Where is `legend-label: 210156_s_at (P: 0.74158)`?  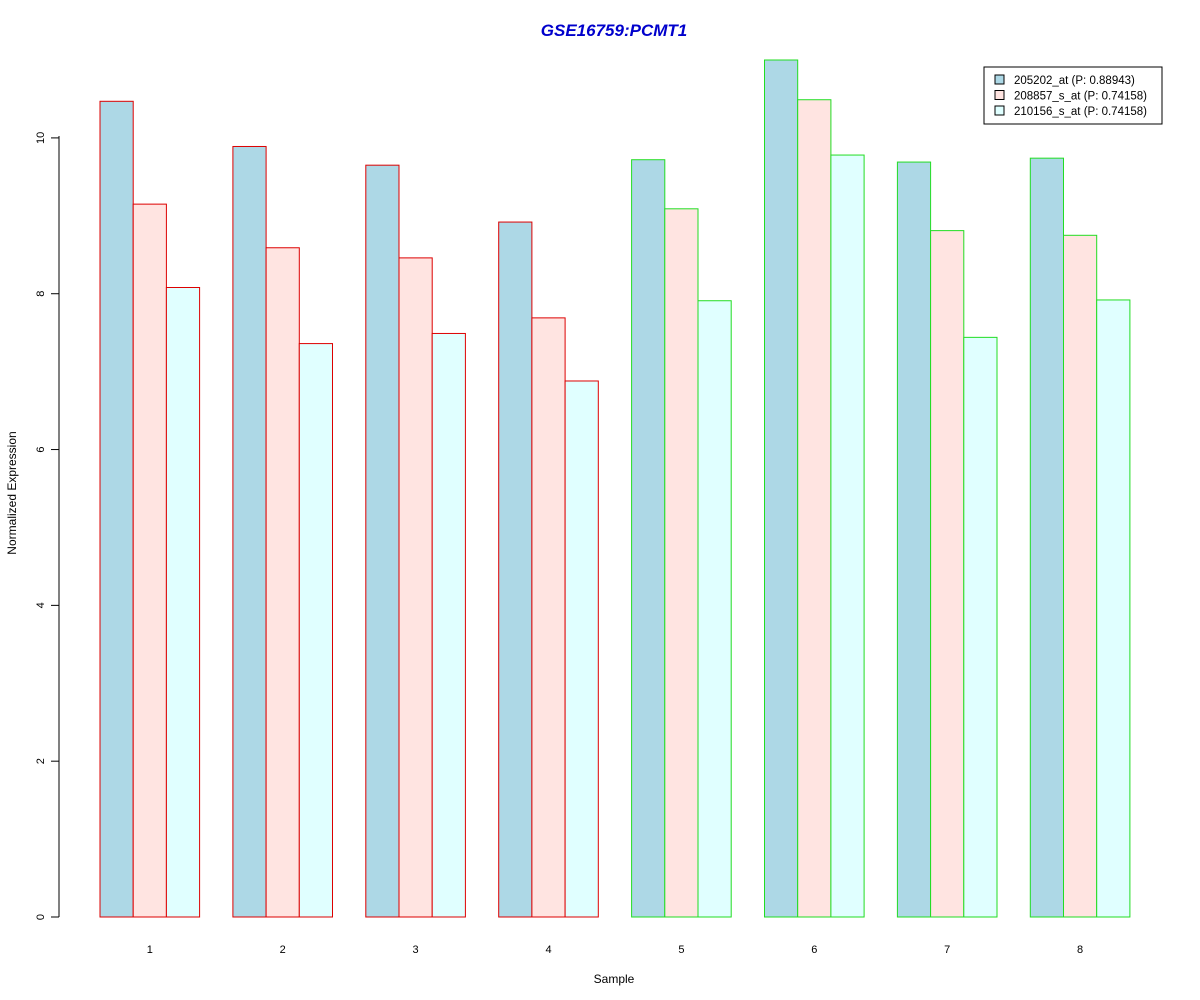
legend-label: 210156_s_at (P: 0.74158) is located at coordinates (1080, 112).